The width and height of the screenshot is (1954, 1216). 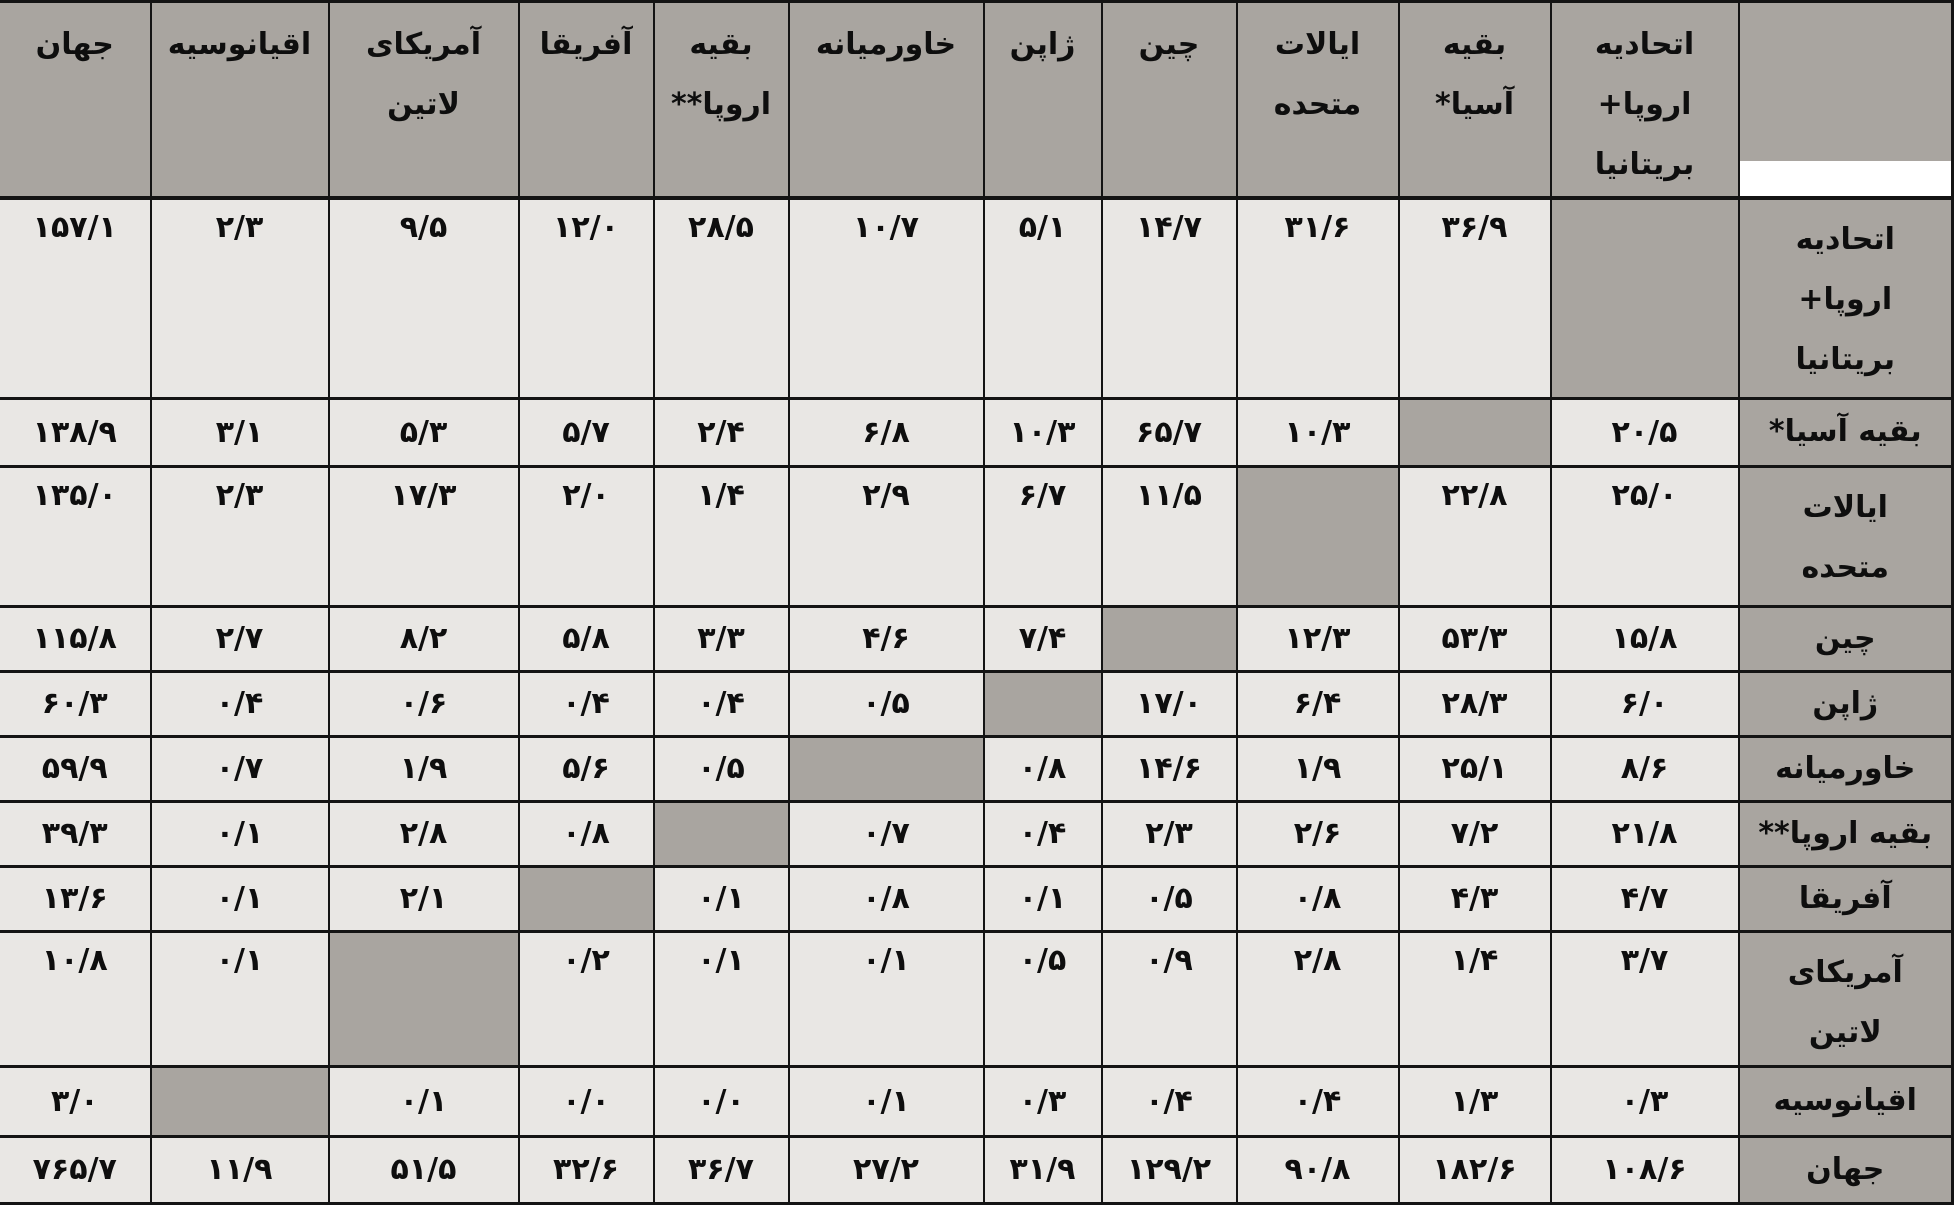 What do you see at coordinates (886, 898) in the screenshot?
I see `cell-africa-middle-east: ۰/۸` at bounding box center [886, 898].